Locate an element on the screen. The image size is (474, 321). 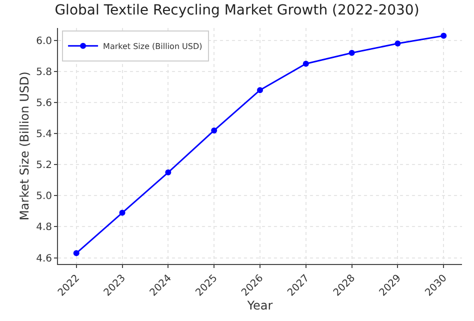
y-tick-label: 4.6 is located at coordinates (44, 258).